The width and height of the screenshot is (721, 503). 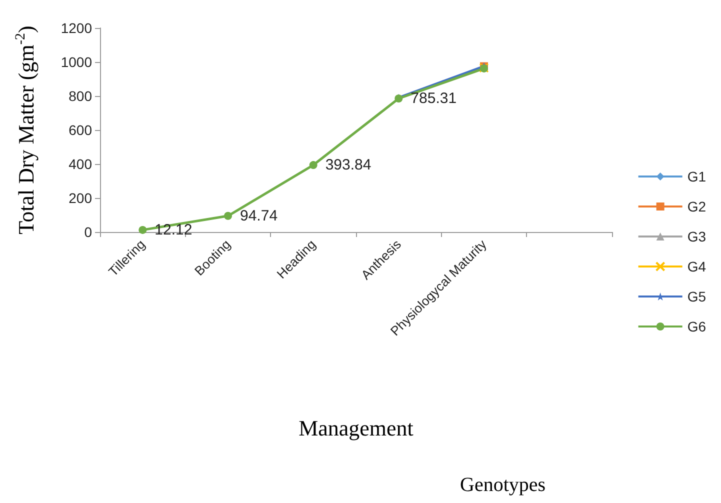 I want to click on y-tick-label: 0, so click(x=88, y=232).